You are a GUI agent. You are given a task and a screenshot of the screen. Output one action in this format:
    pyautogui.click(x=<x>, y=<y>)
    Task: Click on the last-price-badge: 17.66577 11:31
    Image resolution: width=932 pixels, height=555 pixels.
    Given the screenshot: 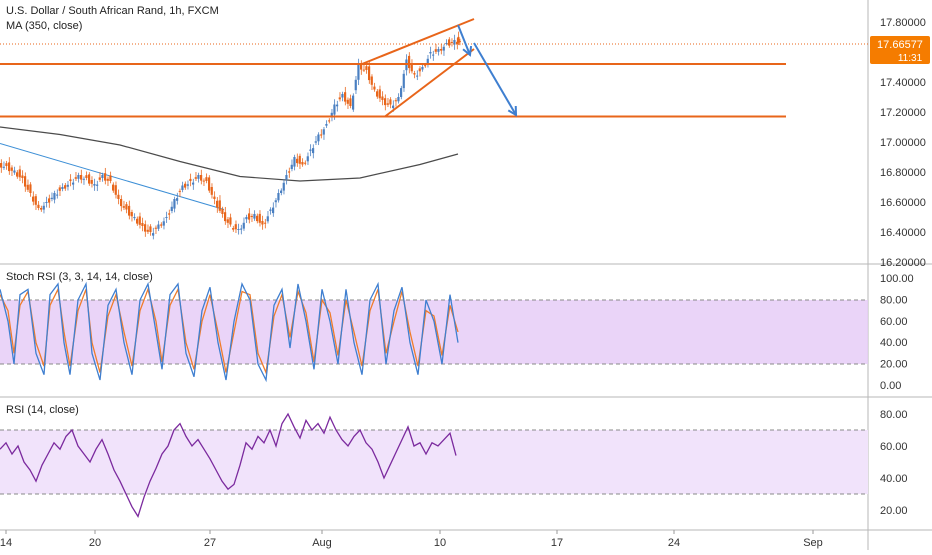 What is the action you would take?
    pyautogui.click(x=900, y=50)
    